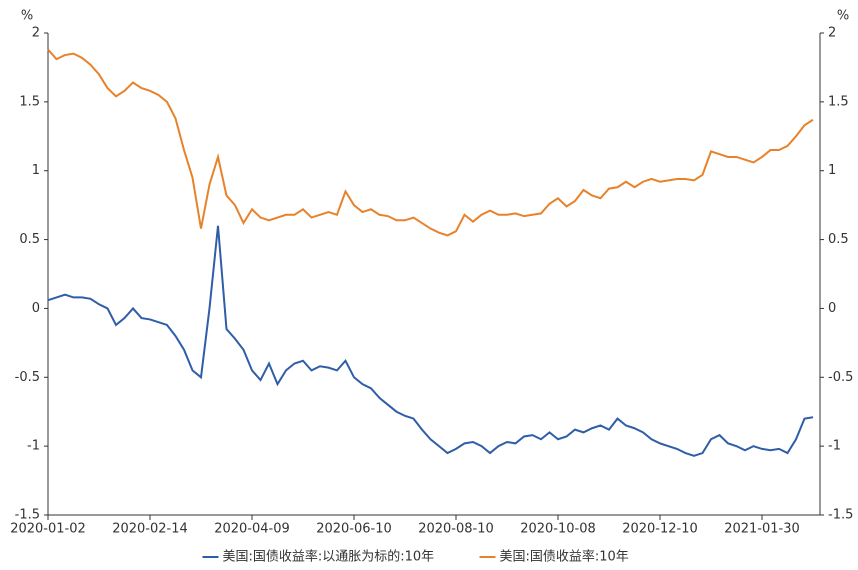  Describe the element at coordinates (27, 16) in the screenshot. I see `y-axis-unit: %` at that location.